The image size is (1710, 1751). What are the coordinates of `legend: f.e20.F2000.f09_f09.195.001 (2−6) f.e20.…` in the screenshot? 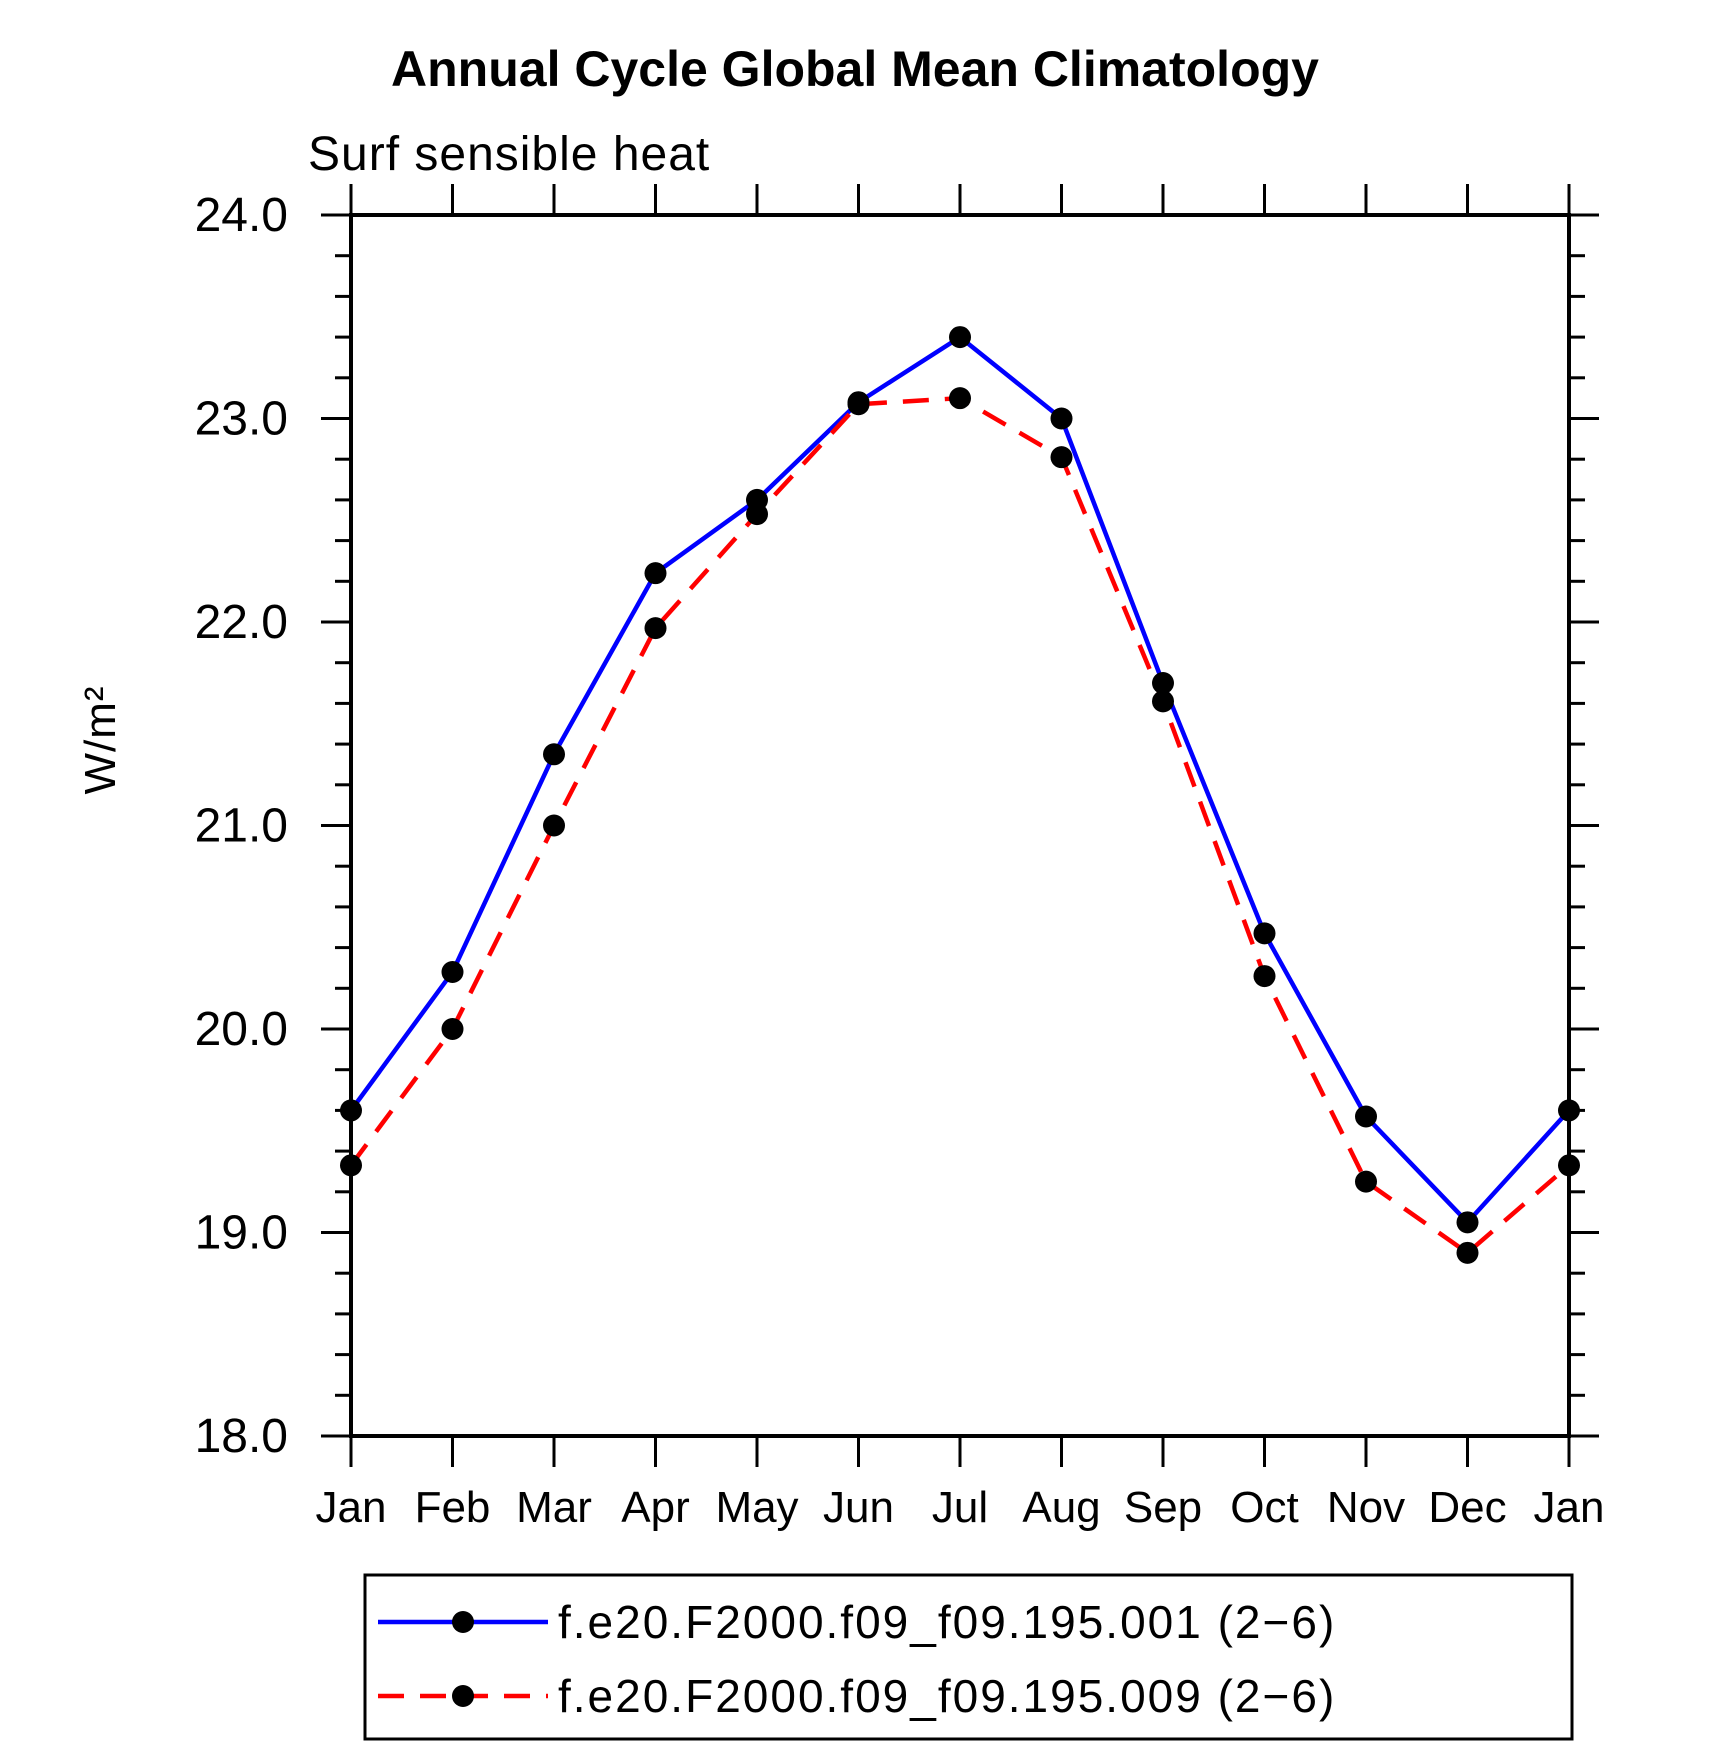 It's located at (968, 1657).